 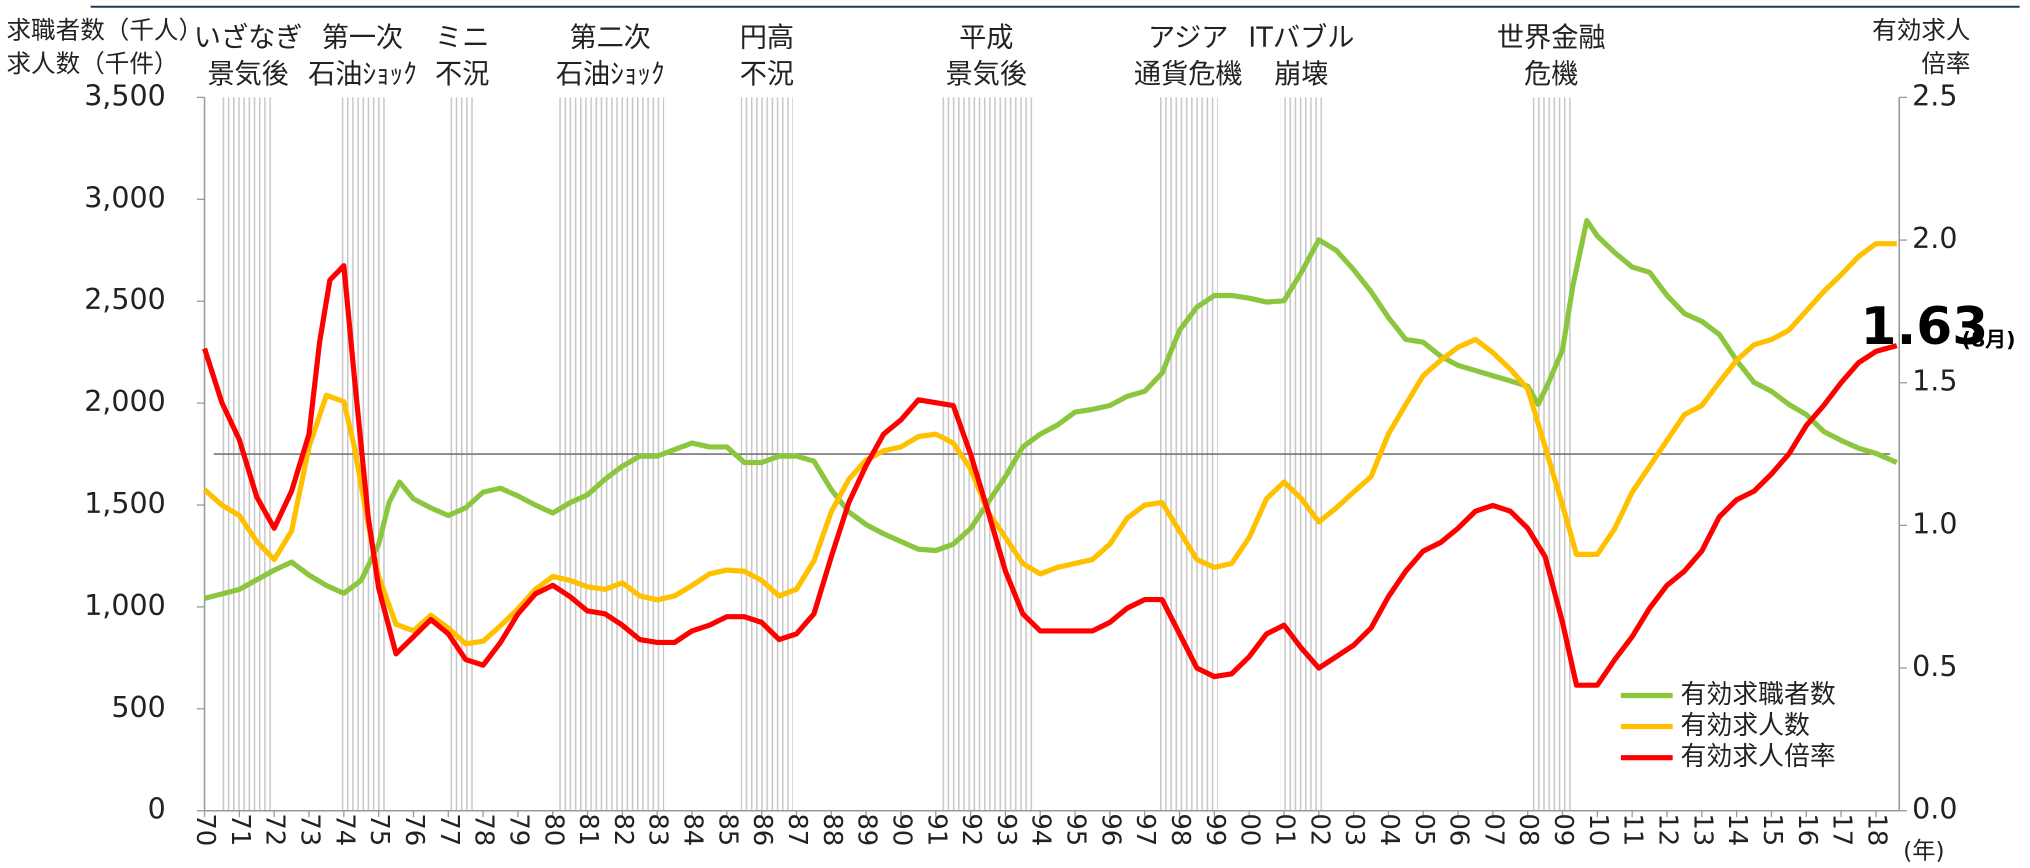 I want to click on x-tick-label: 03, so click(x=1354, y=829).